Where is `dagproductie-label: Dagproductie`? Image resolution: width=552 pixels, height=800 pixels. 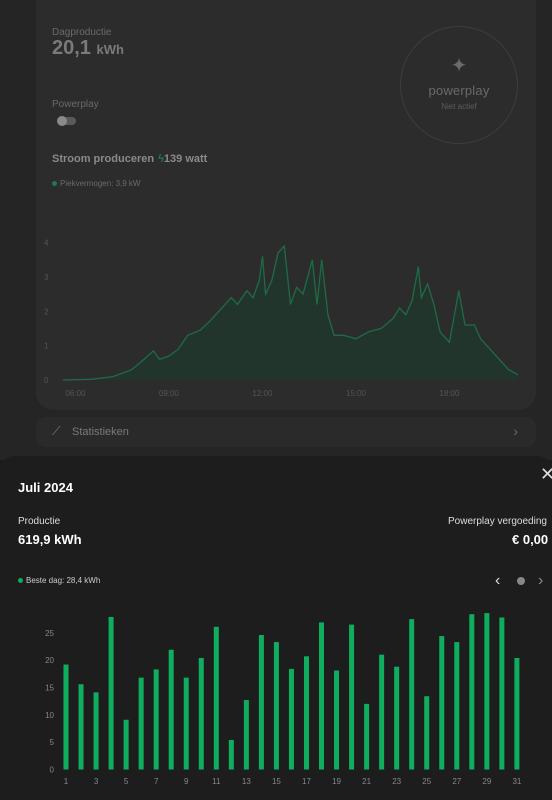 dagproductie-label: Dagproductie is located at coordinates (82, 32).